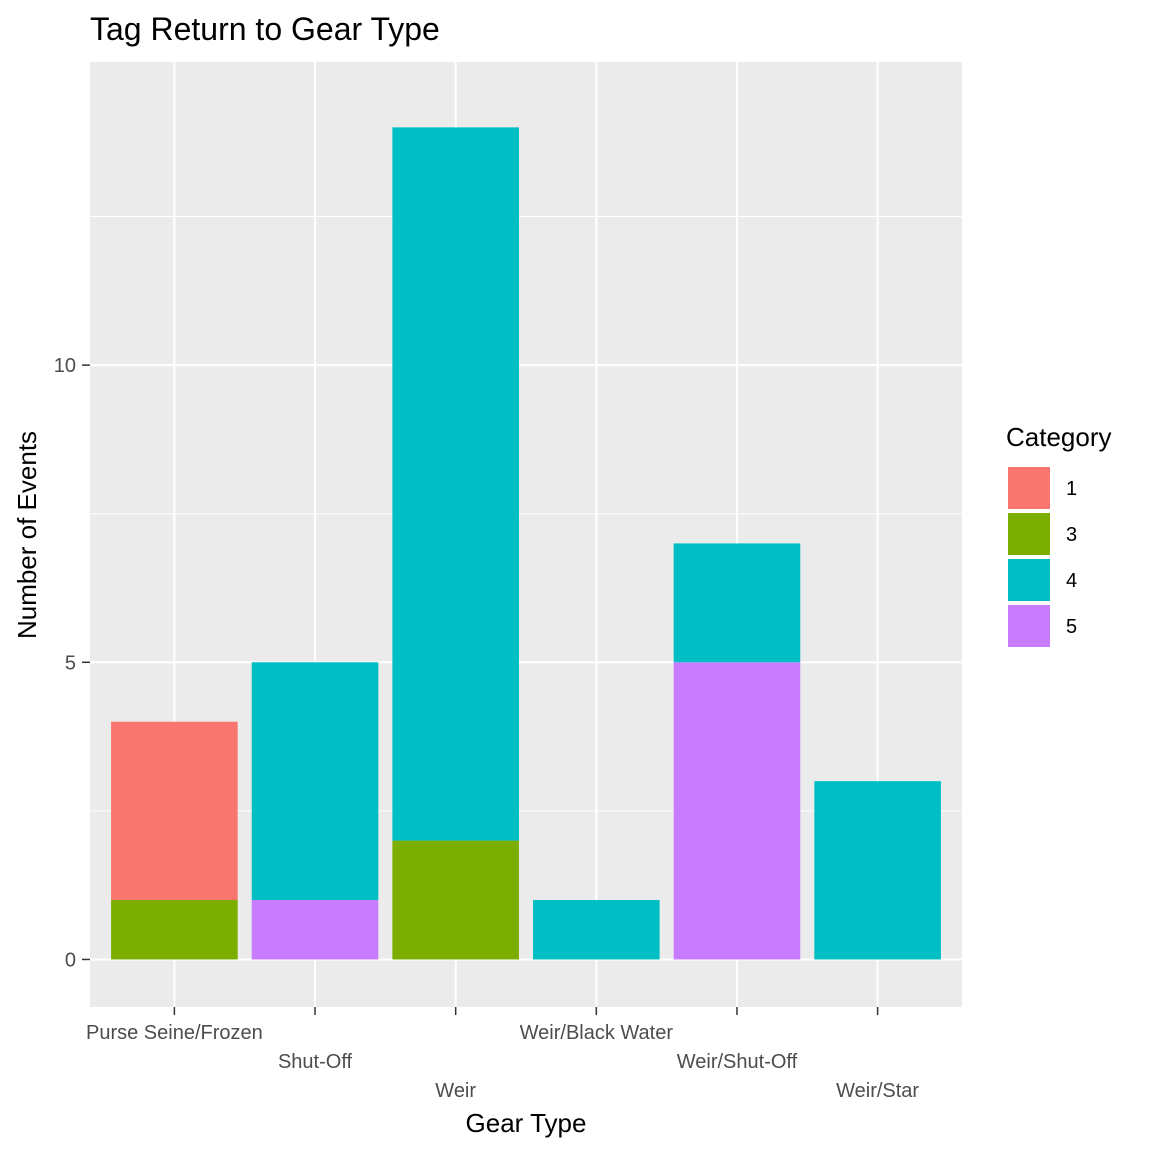 The image size is (1152, 1152). Describe the element at coordinates (1071, 627) in the screenshot. I see `legend-label: 5` at that location.